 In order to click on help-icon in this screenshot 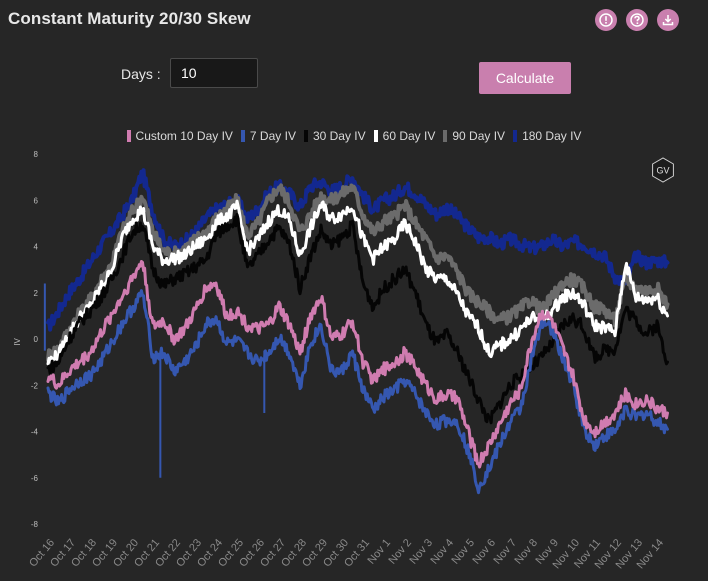, I will do `click(637, 20)`.